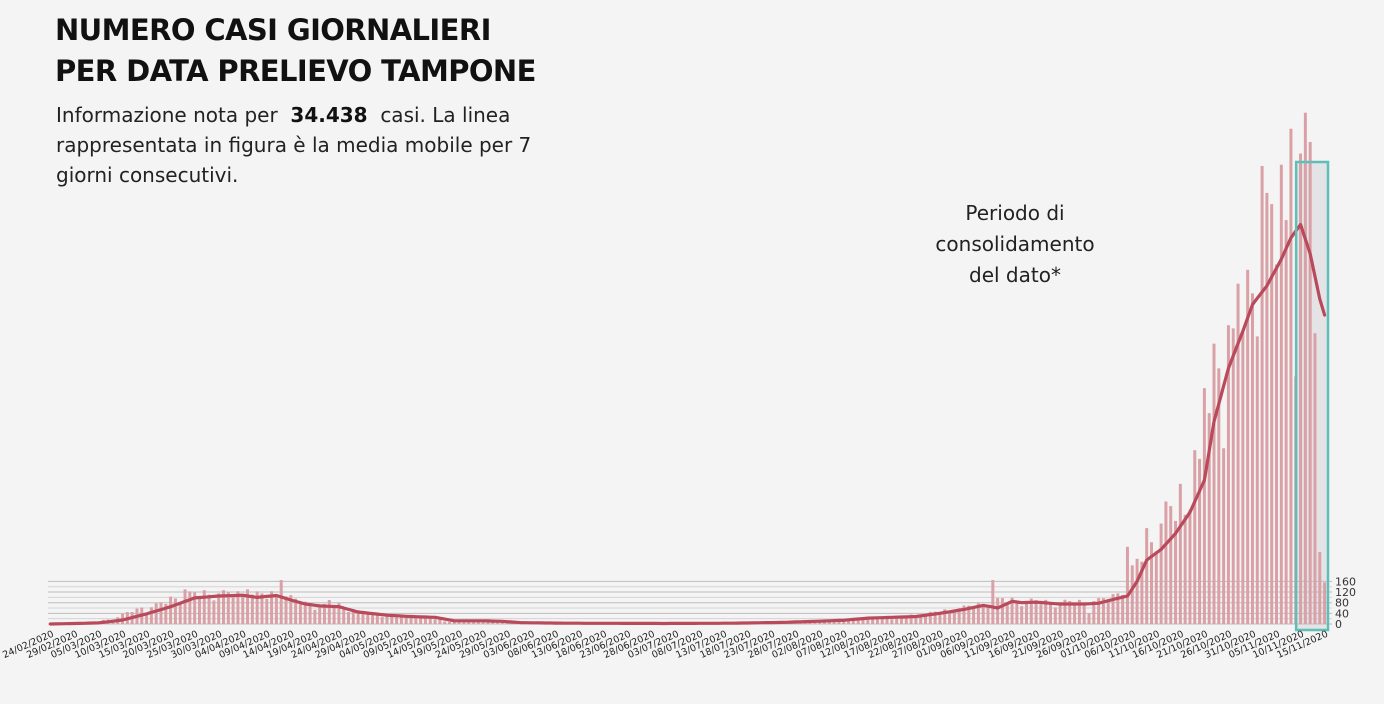 The height and width of the screenshot is (704, 1384). Describe the element at coordinates (1015, 275) in the screenshot. I see `annotation-line-3: del dato*` at that location.